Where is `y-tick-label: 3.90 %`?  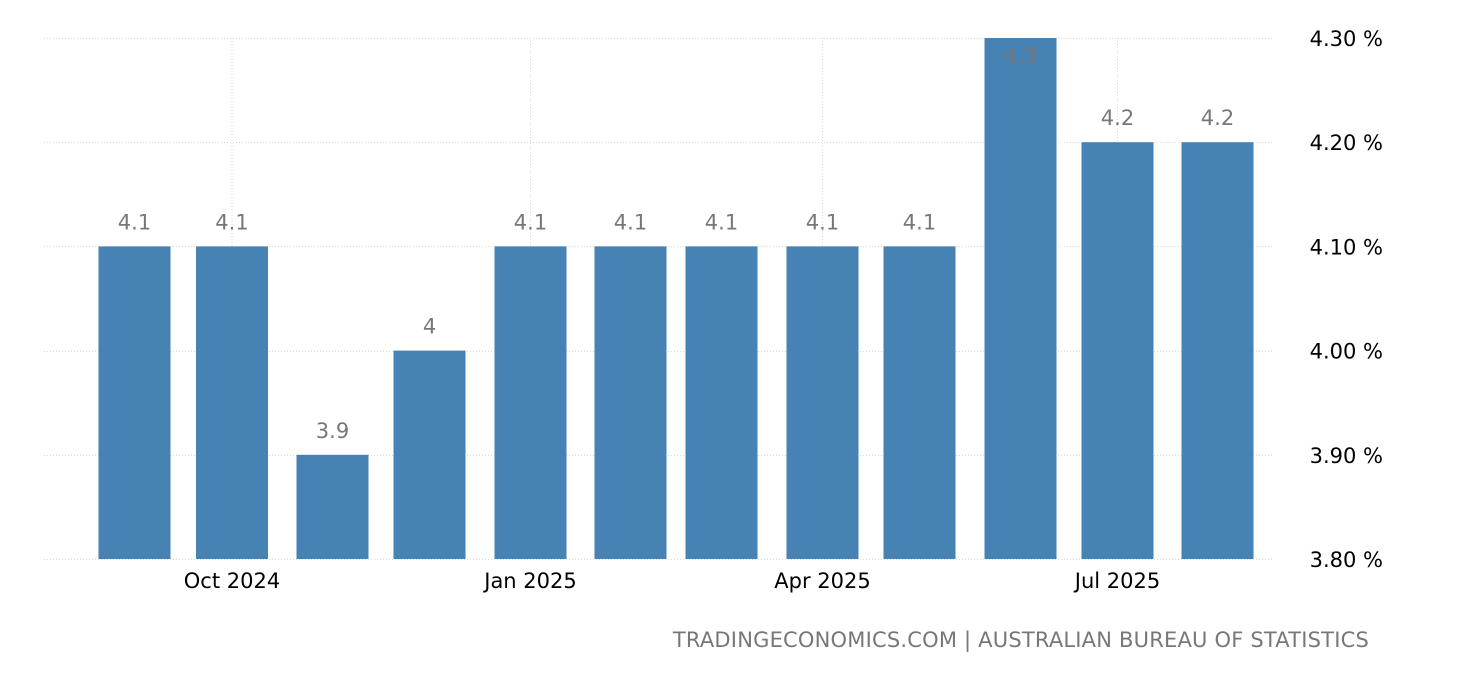
y-tick-label: 3.90 % is located at coordinates (1346, 456).